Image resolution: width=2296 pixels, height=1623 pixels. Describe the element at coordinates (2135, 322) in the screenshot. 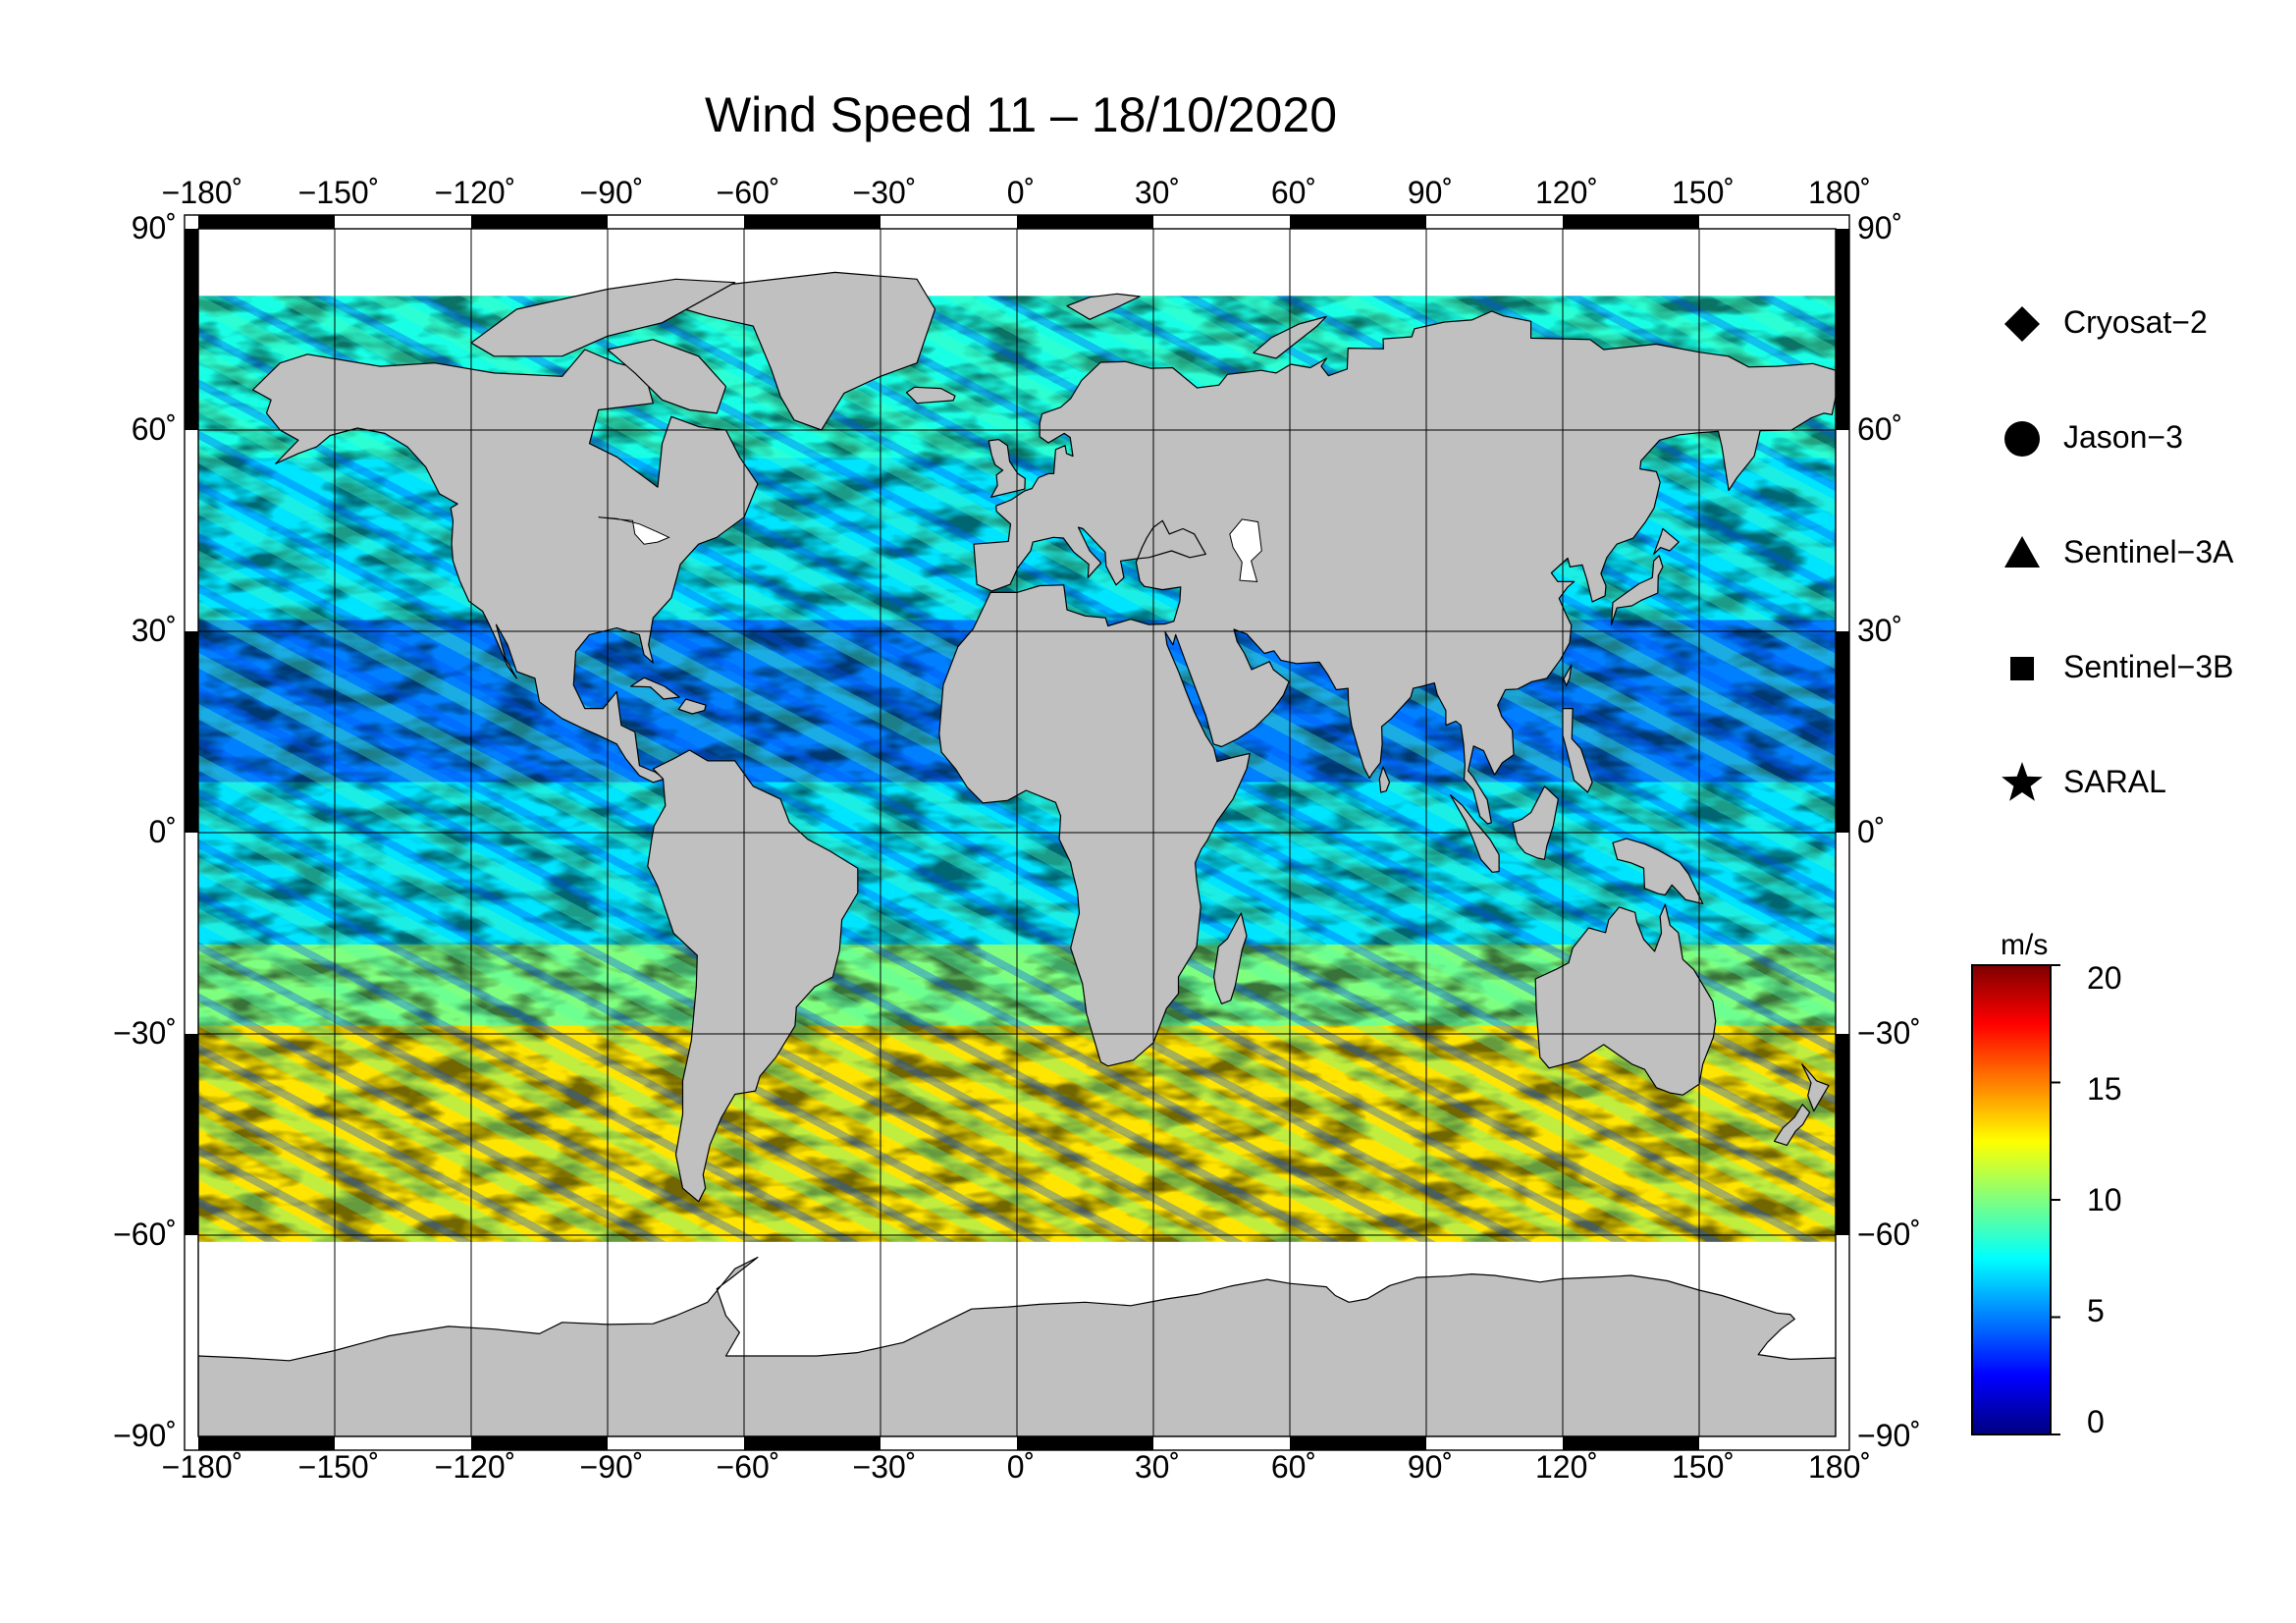

I see `legend-label: Cryosat−2` at that location.